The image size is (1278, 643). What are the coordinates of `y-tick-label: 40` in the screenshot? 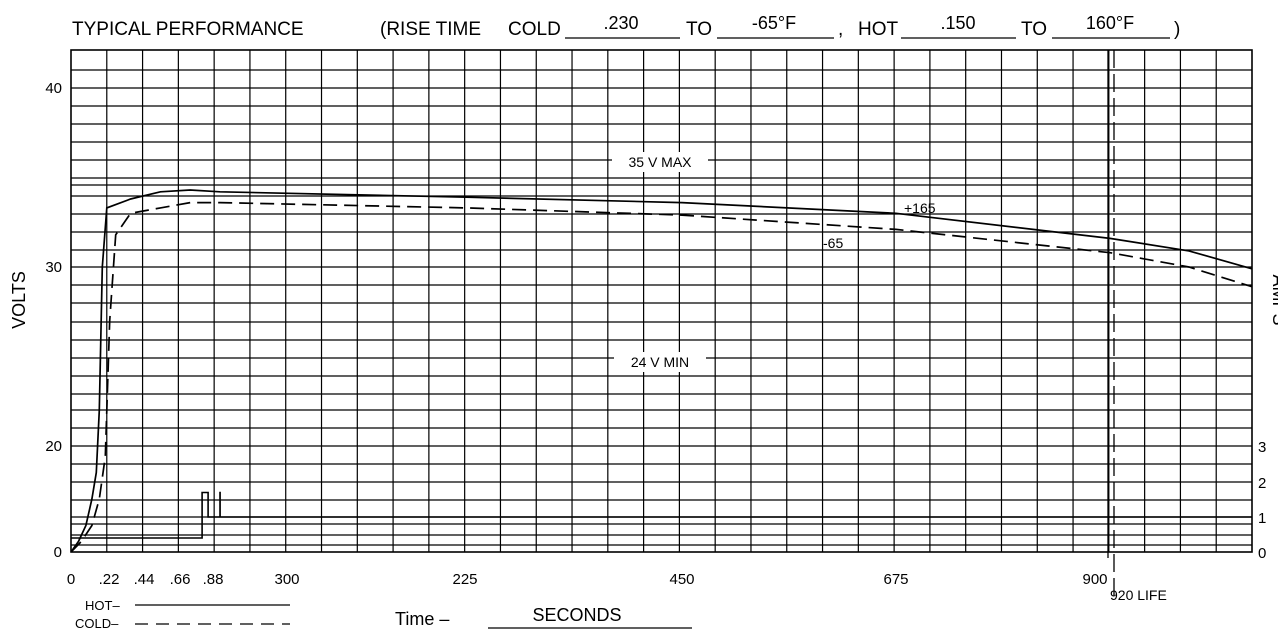 It's located at (53, 88).